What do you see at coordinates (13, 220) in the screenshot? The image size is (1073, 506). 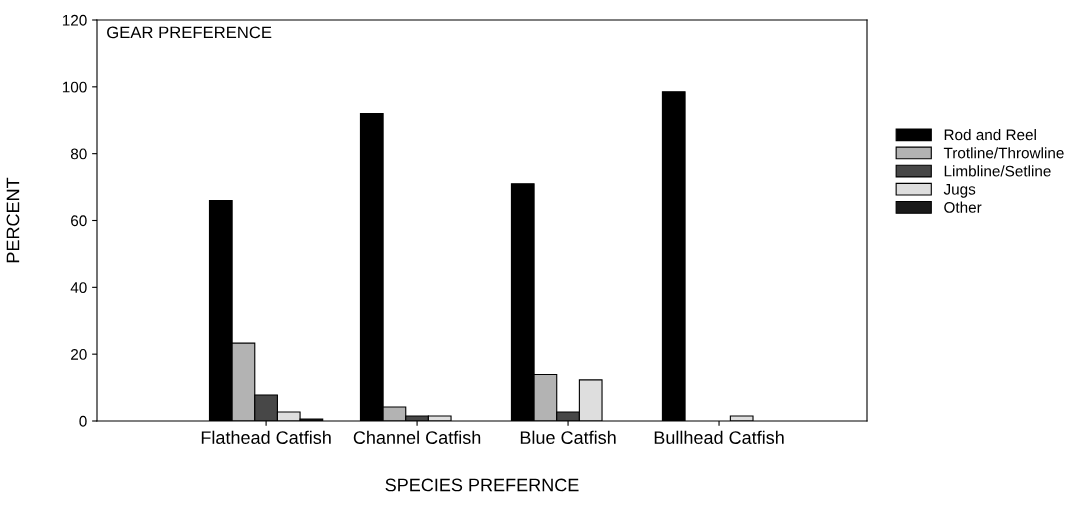 I see `y-axis-title: PERCENT` at bounding box center [13, 220].